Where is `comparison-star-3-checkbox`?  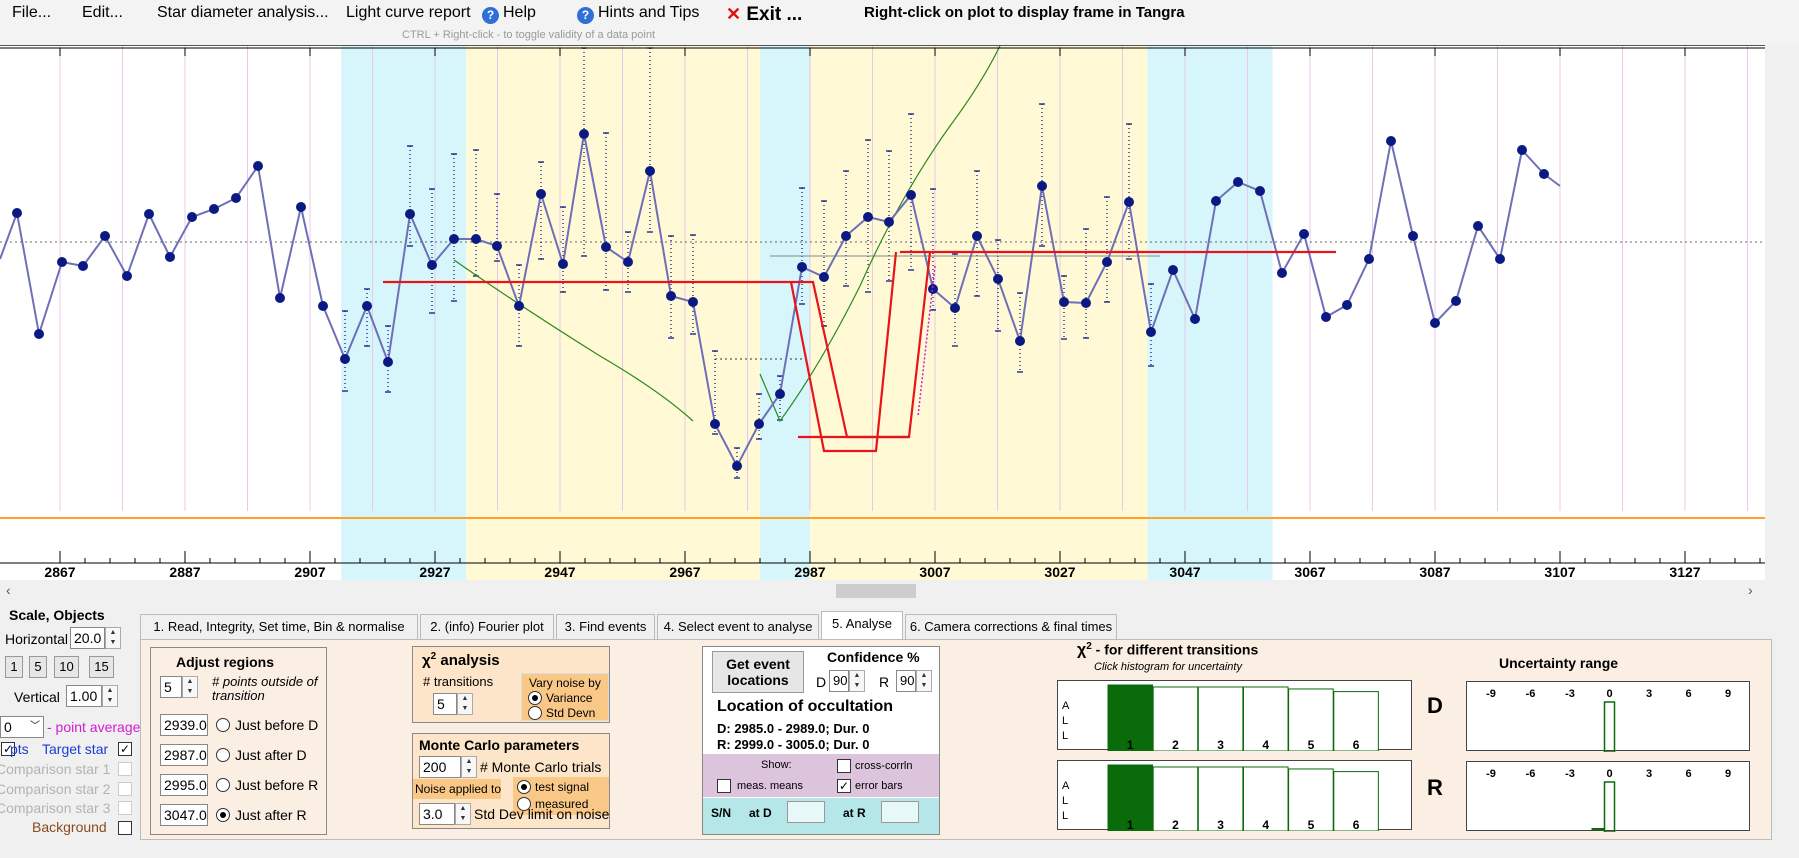 comparison-star-3-checkbox is located at coordinates (125, 808).